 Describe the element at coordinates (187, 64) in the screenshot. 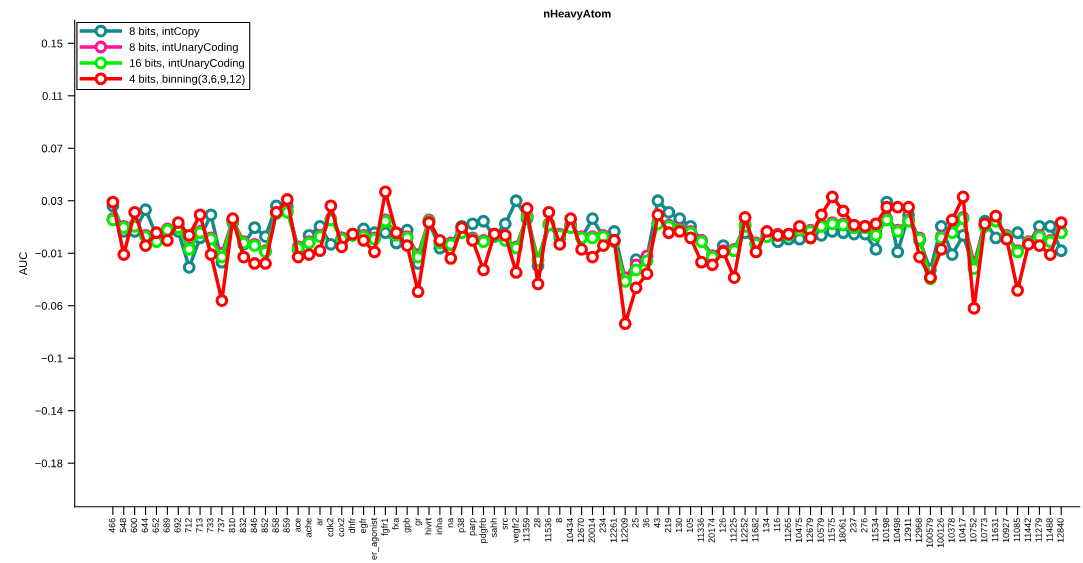

I see `legend-label: 16 bits, intUnaryCoding` at that location.